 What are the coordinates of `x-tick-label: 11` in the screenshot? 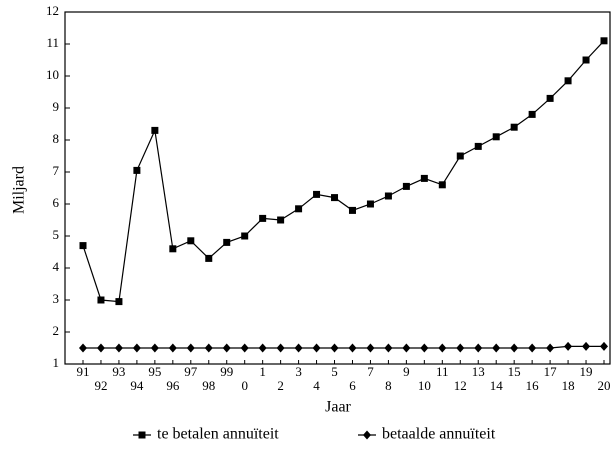 It's located at (442, 371).